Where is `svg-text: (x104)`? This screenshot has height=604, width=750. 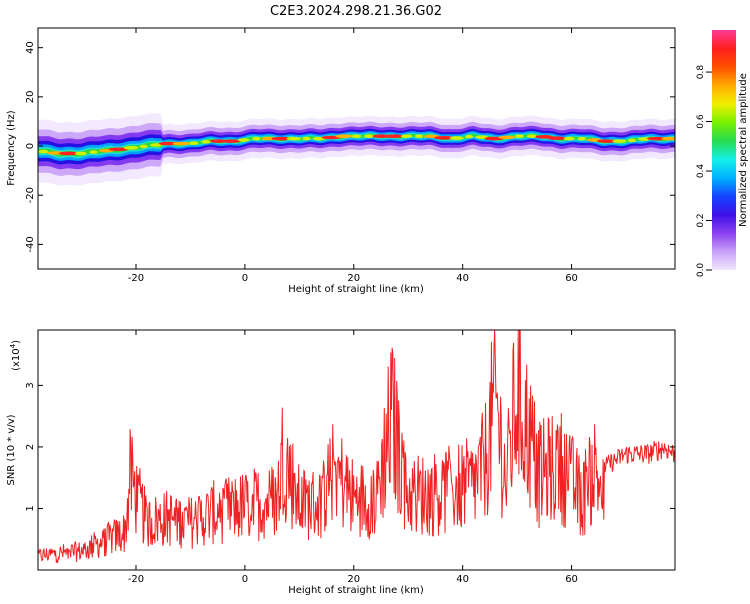
svg-text: (x104) is located at coordinates (15, 355).